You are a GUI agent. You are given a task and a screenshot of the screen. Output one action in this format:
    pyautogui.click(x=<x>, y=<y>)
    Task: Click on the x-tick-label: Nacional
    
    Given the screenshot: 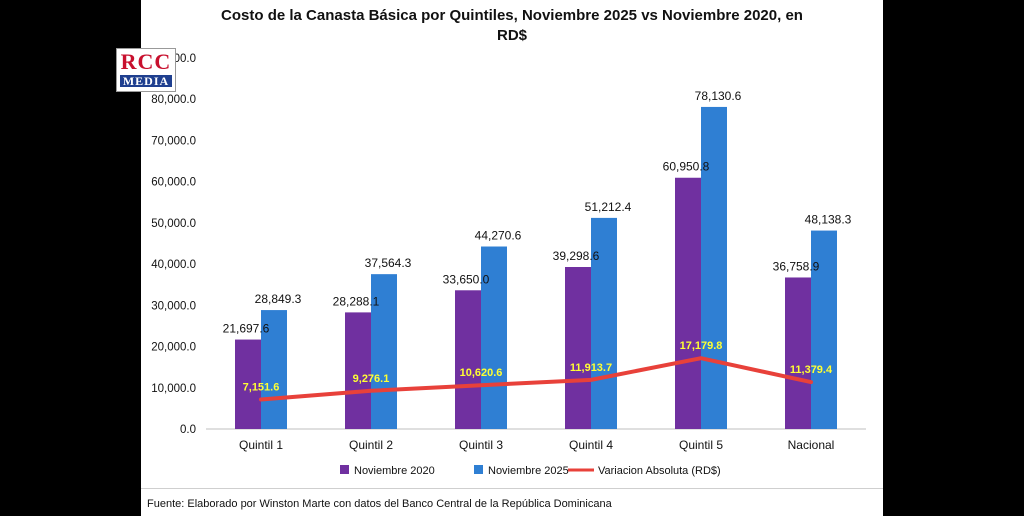 What is the action you would take?
    pyautogui.click(x=811, y=445)
    